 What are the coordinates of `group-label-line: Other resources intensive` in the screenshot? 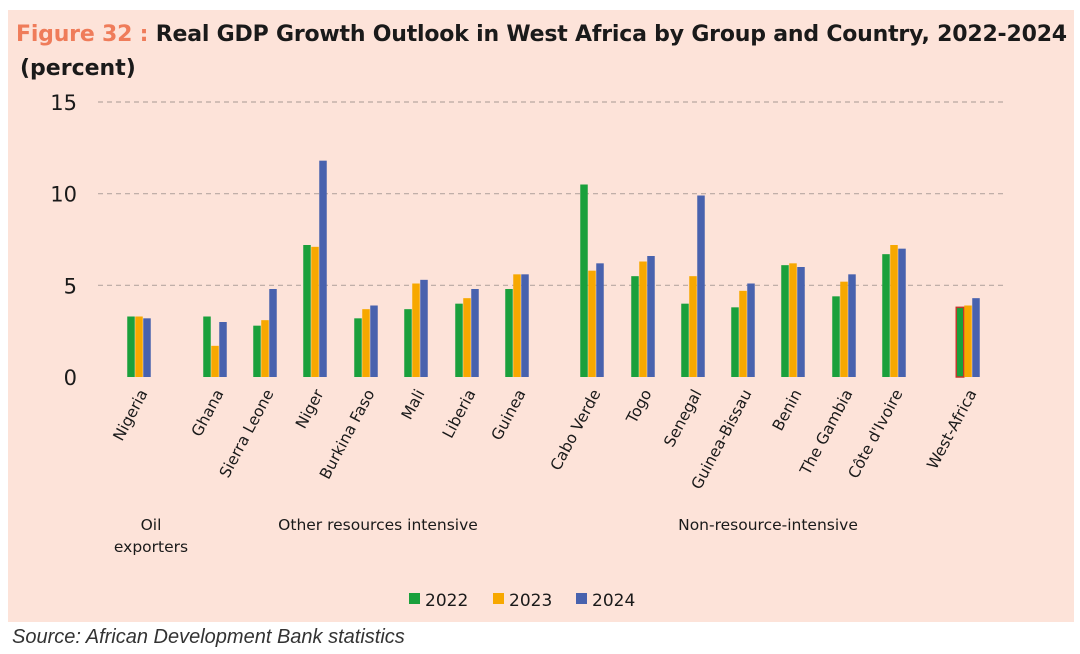 It's located at (378, 525).